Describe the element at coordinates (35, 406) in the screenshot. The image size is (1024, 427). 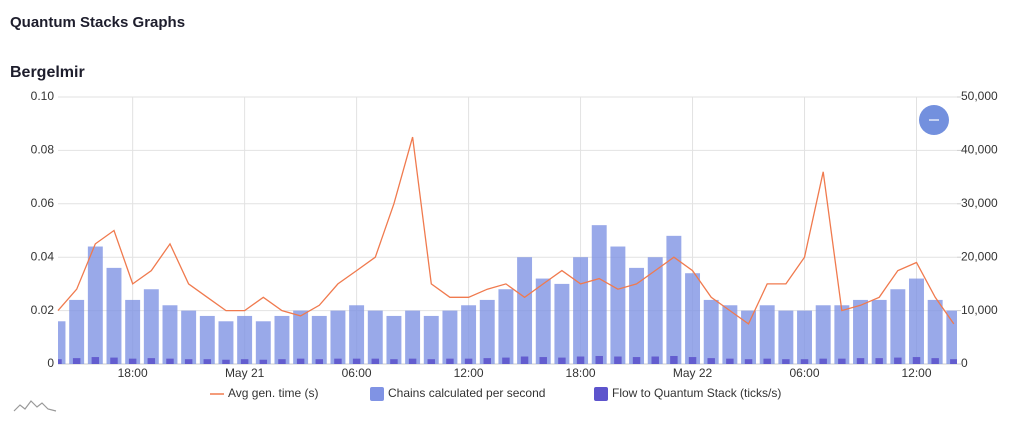
I see `logo` at that location.